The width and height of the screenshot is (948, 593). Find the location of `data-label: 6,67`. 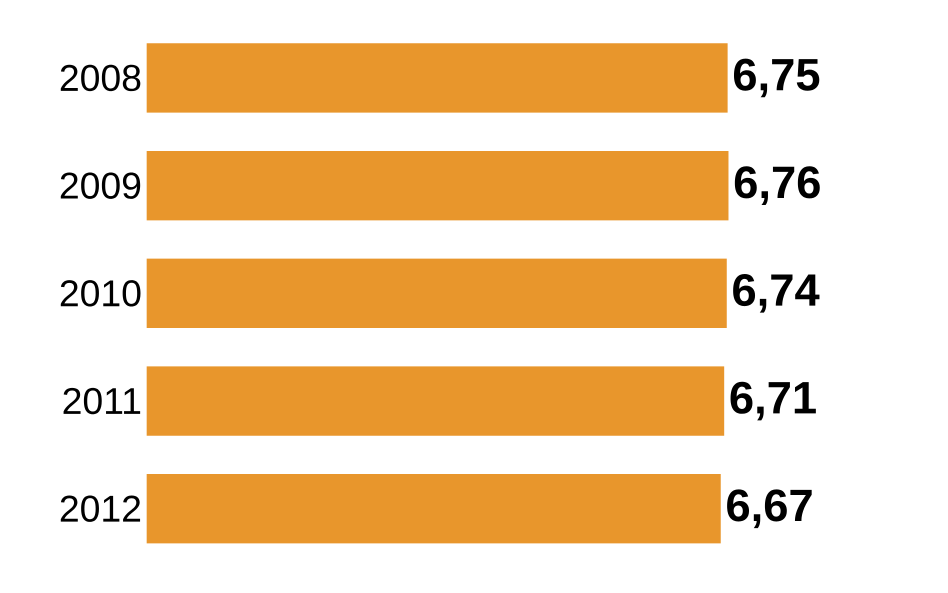

data-label: 6,67 is located at coordinates (769, 508).